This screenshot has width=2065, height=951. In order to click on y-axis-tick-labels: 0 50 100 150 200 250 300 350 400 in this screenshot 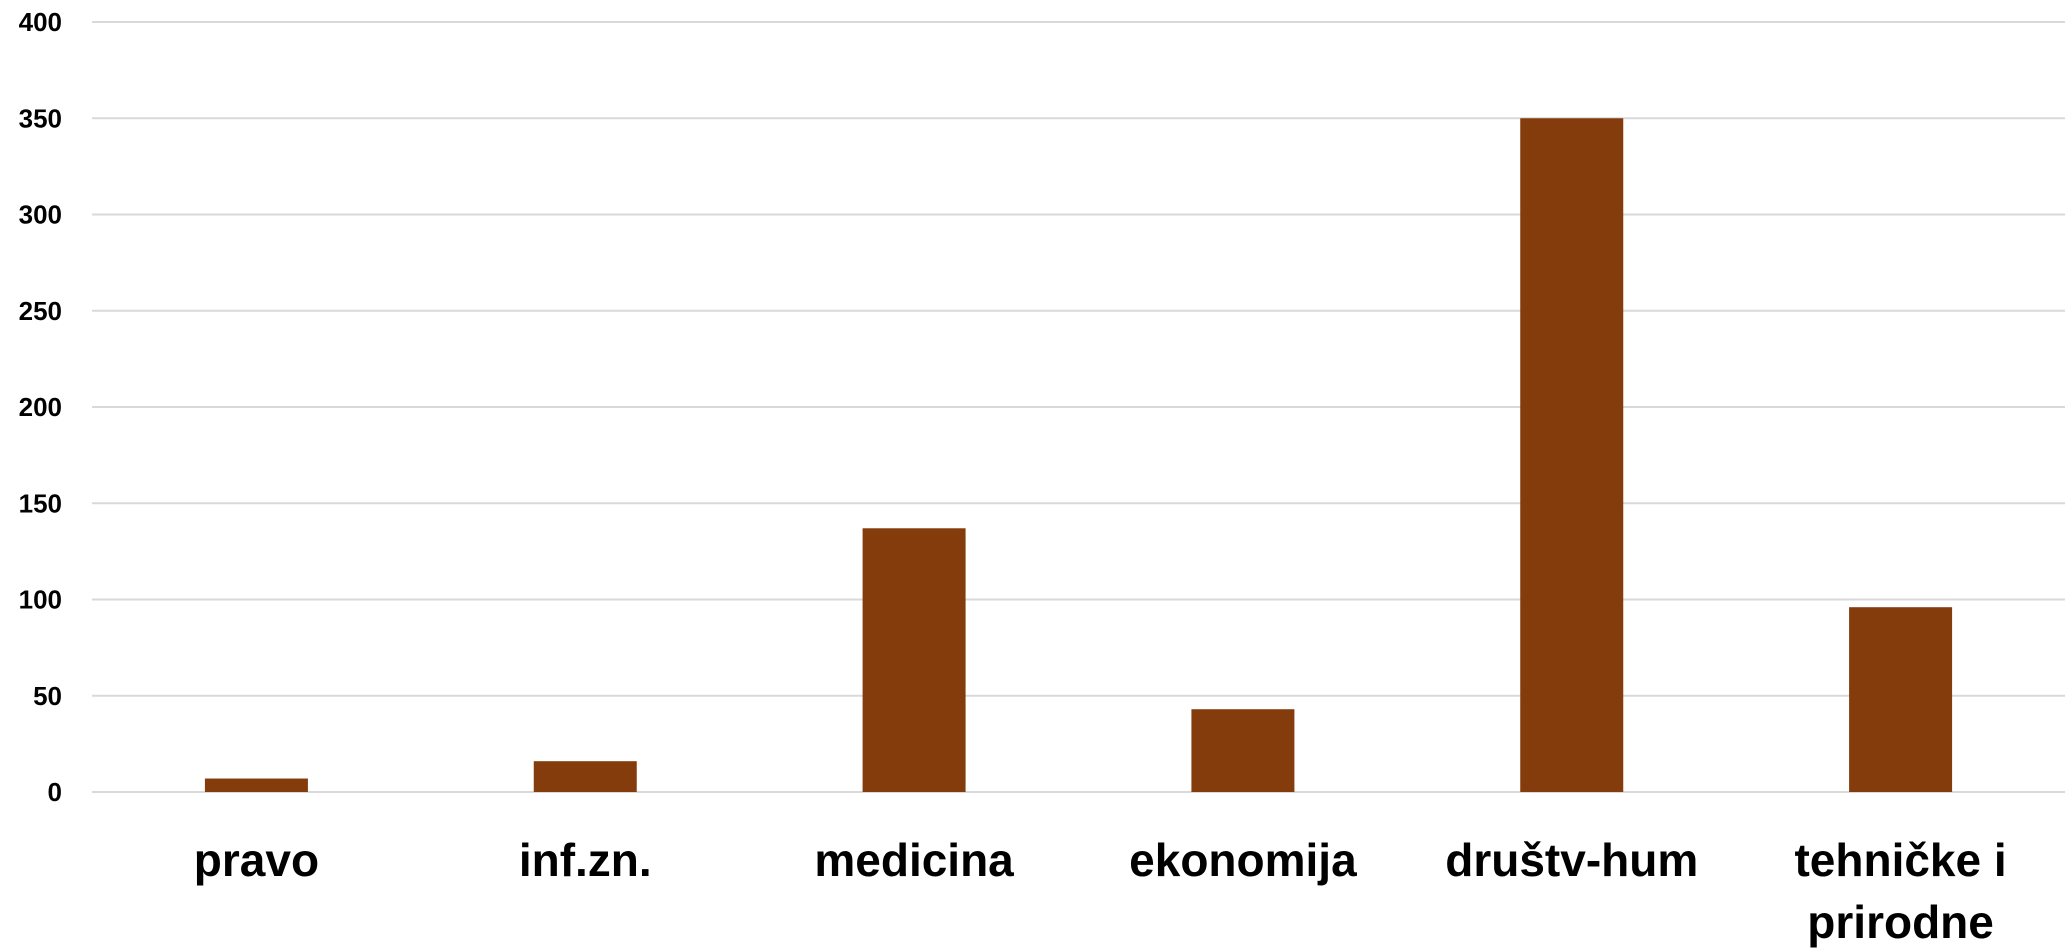, I will do `click(40, 407)`.